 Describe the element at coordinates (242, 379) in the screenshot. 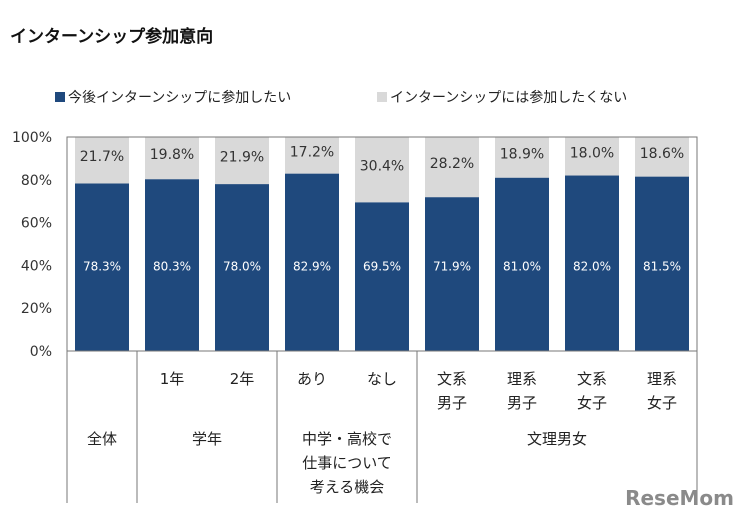

I see `category-label: 2年` at that location.